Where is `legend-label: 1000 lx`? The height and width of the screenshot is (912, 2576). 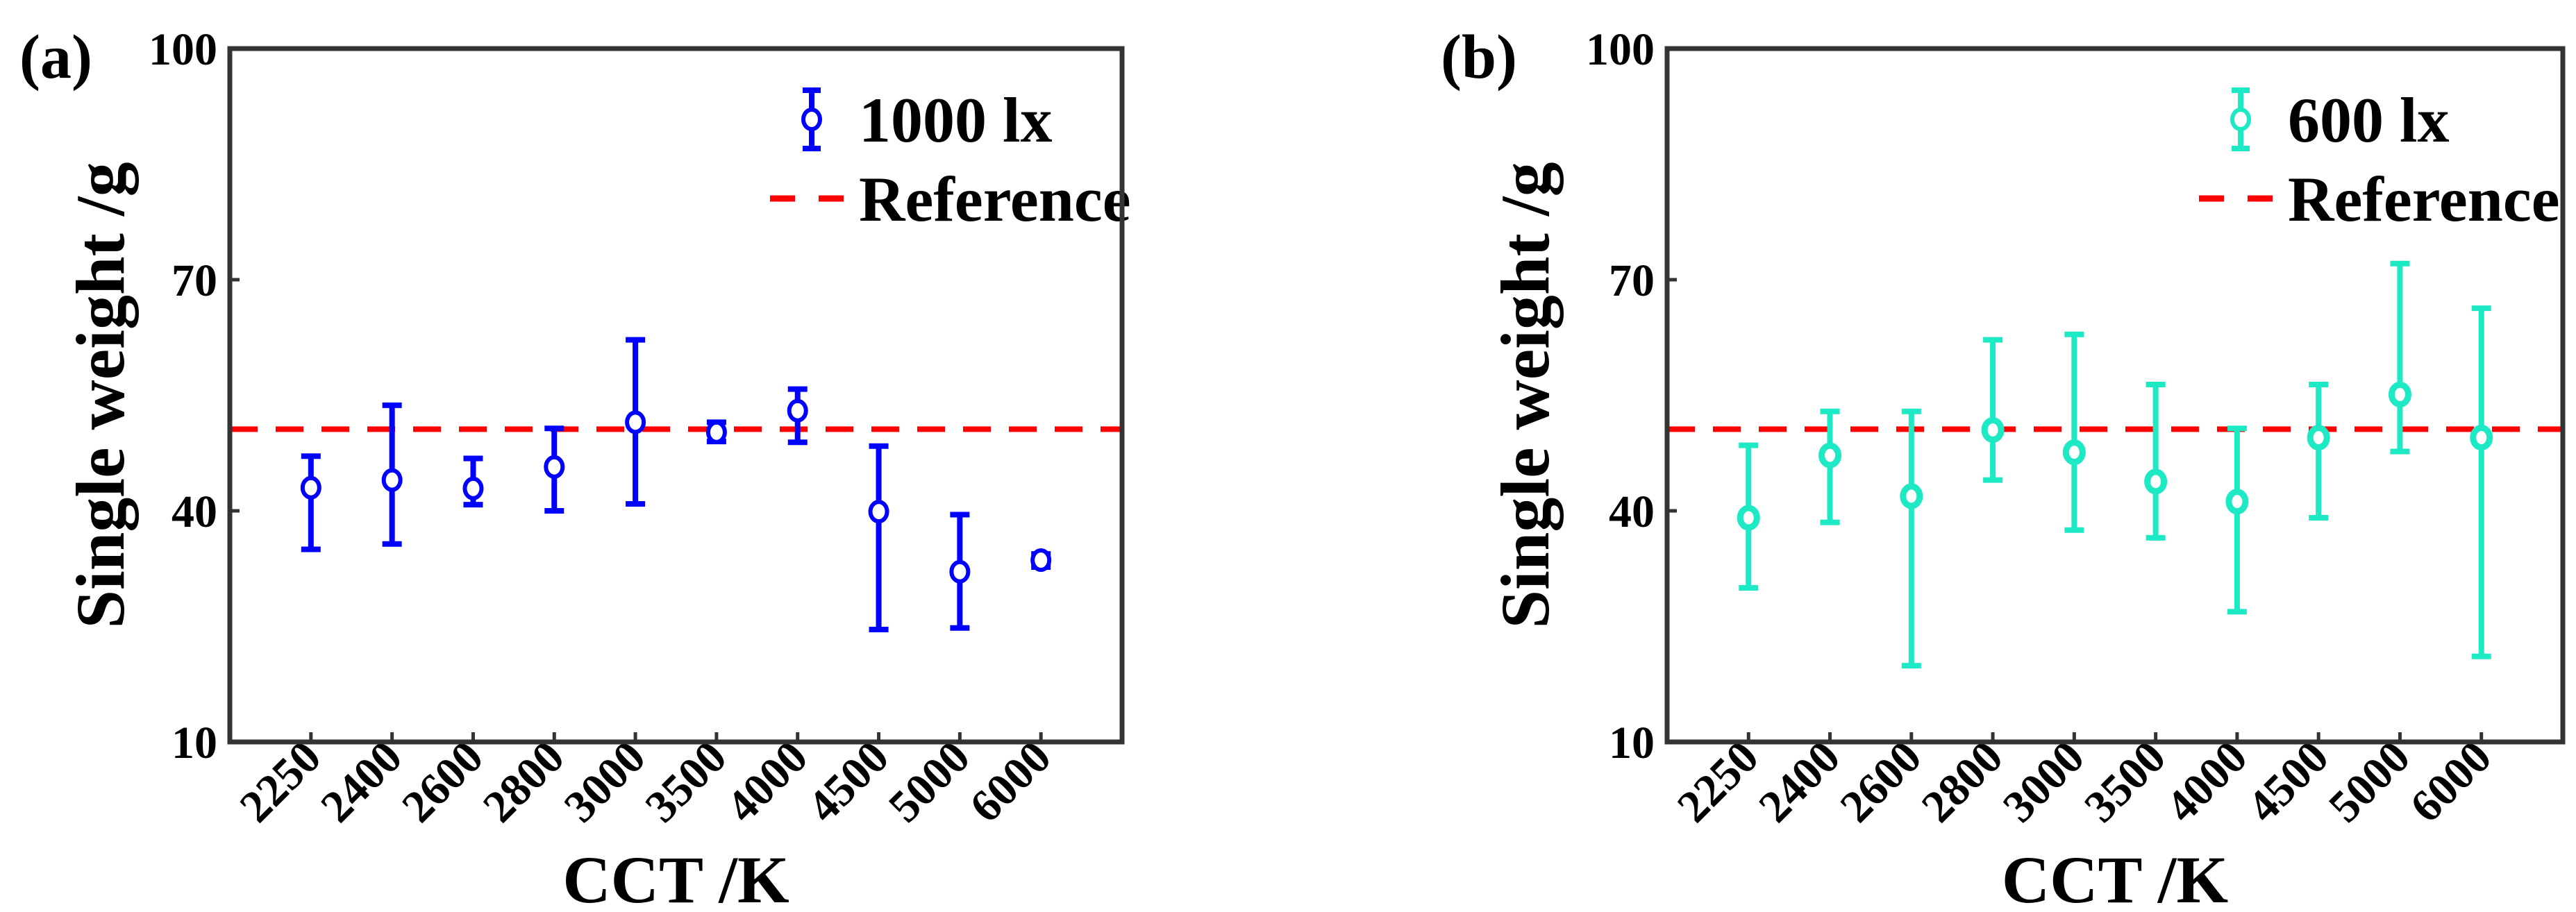
legend-label: 1000 lx is located at coordinates (956, 120).